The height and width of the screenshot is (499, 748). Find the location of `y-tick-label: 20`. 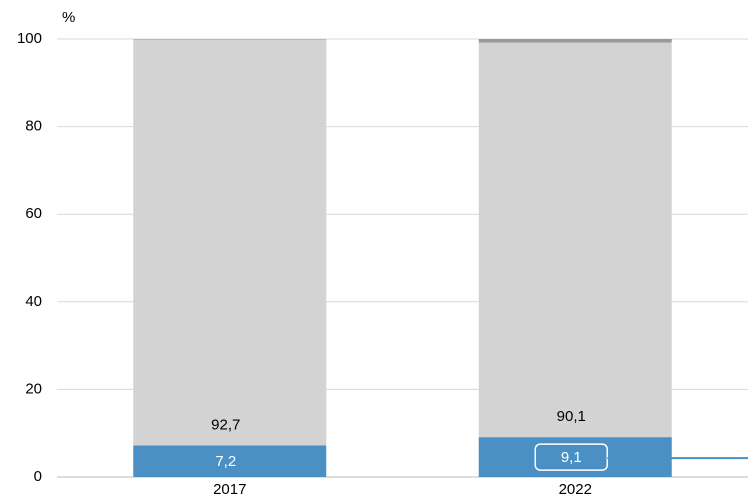

y-tick-label: 20 is located at coordinates (33, 388).